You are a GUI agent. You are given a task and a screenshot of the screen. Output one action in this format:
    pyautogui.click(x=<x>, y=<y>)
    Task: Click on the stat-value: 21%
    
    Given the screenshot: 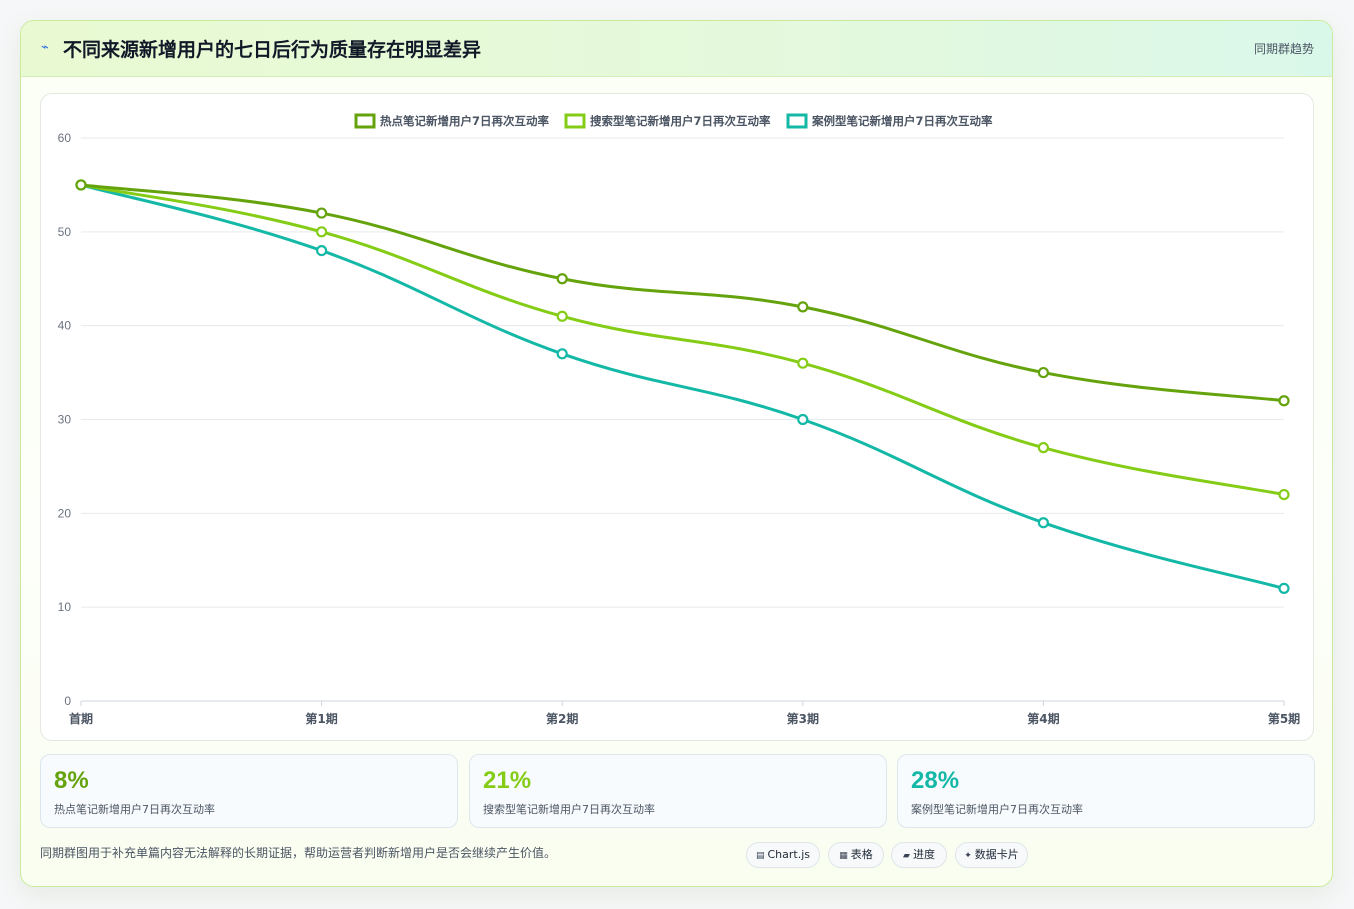 What is the action you would take?
    pyautogui.click(x=507, y=780)
    